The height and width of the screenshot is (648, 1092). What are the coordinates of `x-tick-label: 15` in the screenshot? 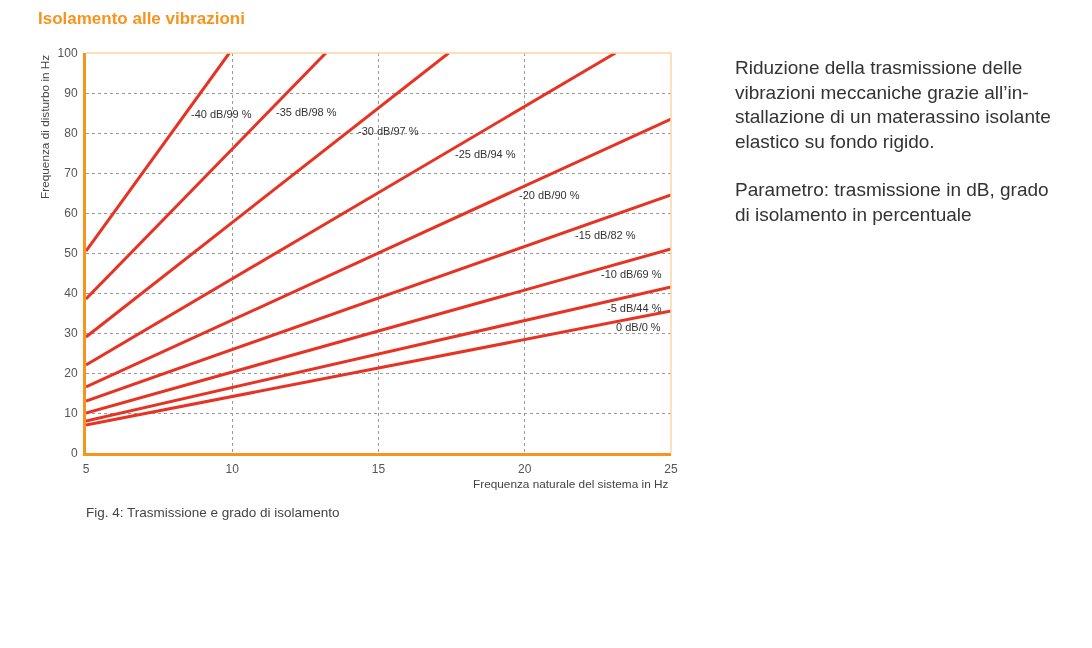 It's located at (378, 469).